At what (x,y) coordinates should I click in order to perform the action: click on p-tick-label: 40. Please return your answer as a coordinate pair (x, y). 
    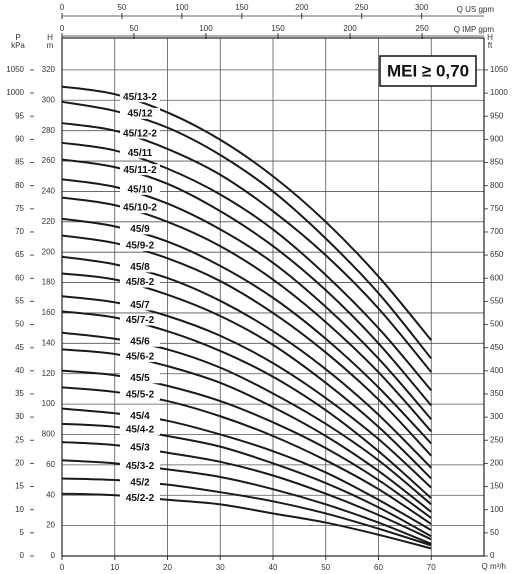
    Looking at the image, I should click on (19, 370).